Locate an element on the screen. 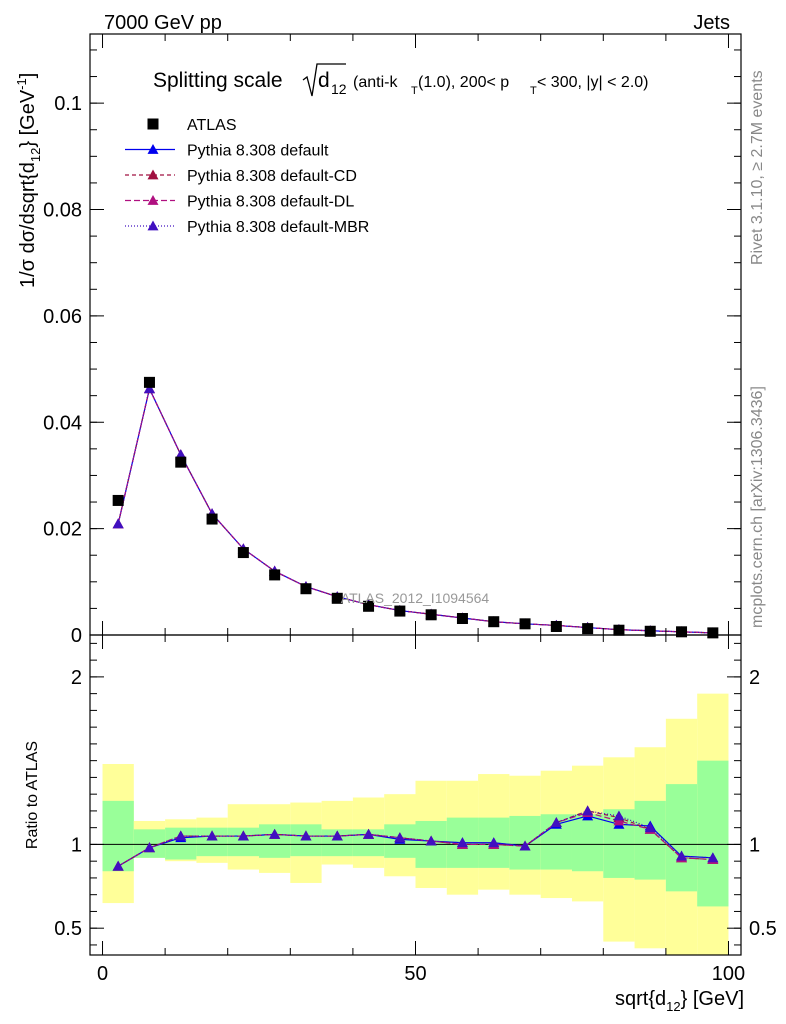  legend-series-label: Pythia 8.308 default-MBR is located at coordinates (278, 227).